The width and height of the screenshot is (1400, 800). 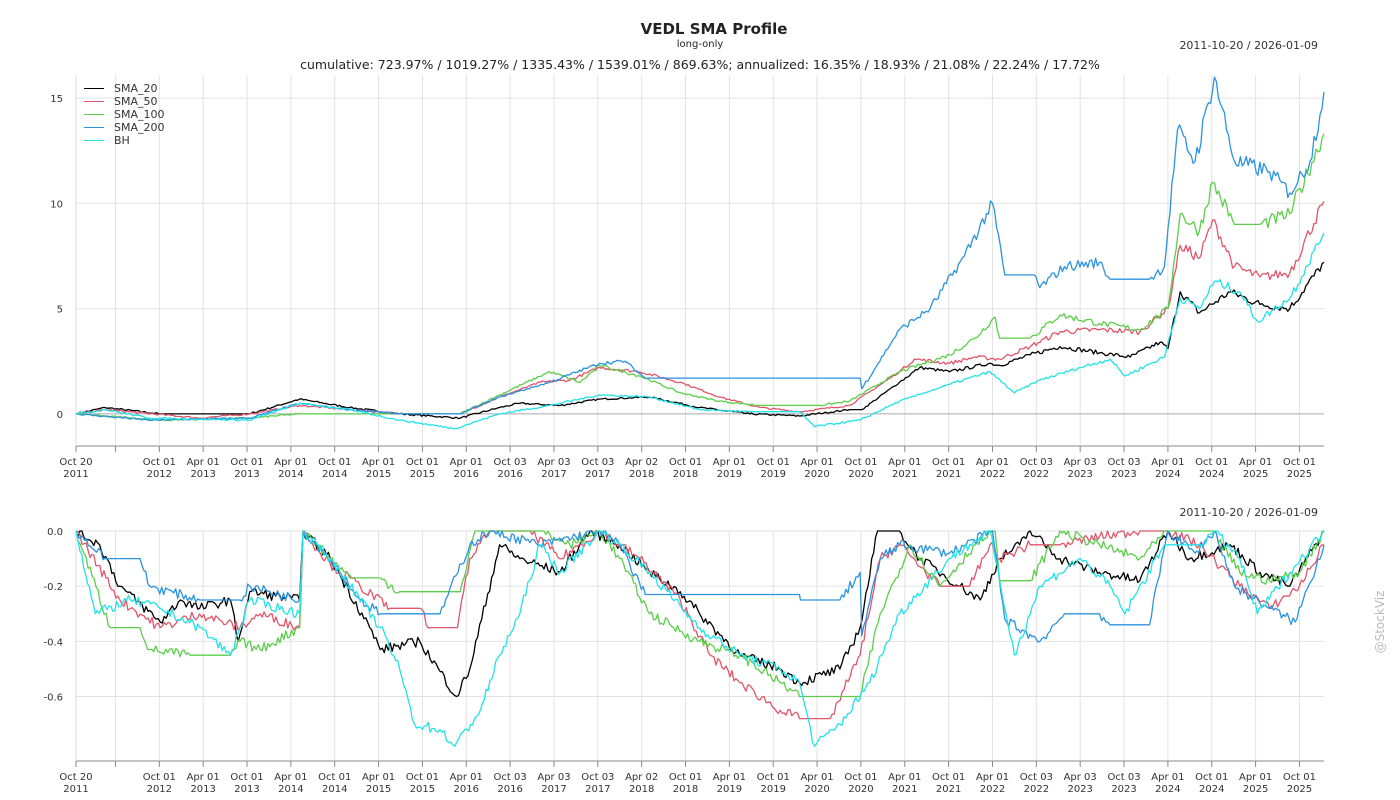 I want to click on y-tick-label: -0.2, so click(x=53, y=587).